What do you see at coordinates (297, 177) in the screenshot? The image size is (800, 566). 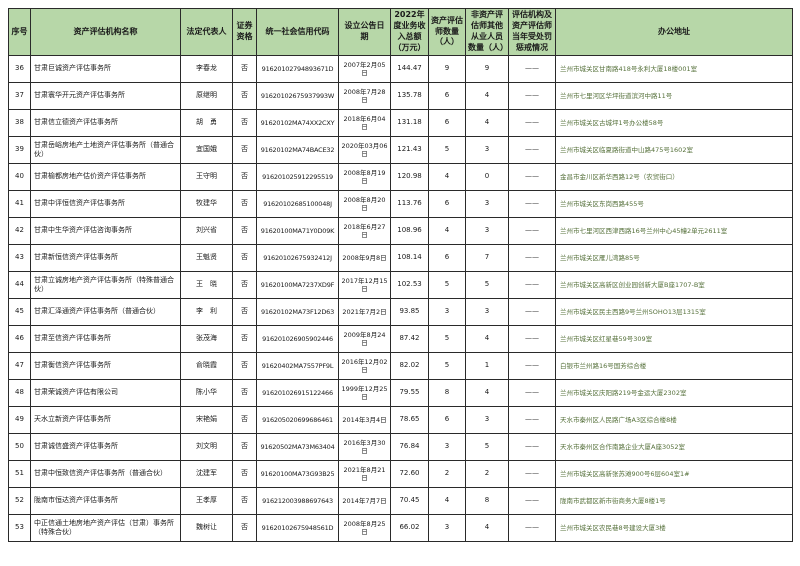 I see `cell-credit_code: 916201025912295519` at bounding box center [297, 177].